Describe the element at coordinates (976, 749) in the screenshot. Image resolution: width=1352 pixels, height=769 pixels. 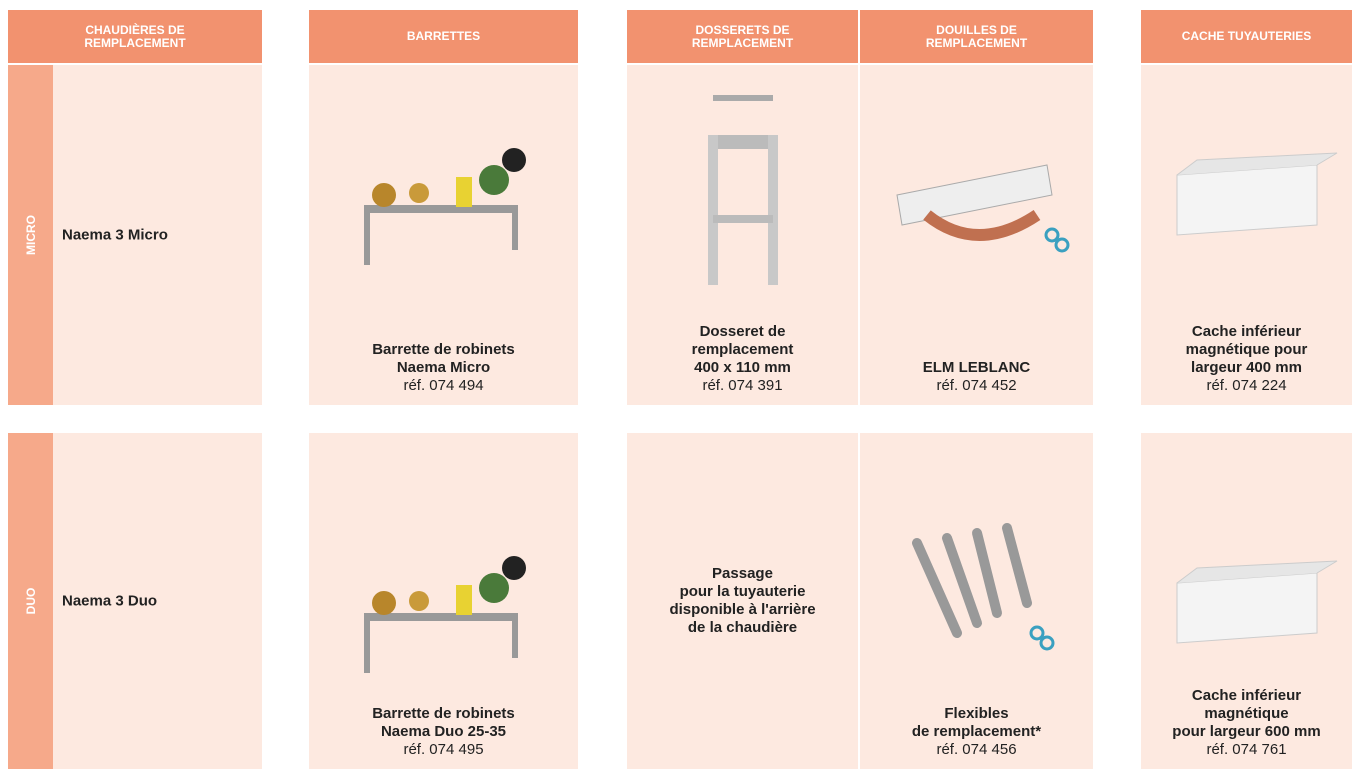
I see `product-ref: réf. 074 456` at that location.